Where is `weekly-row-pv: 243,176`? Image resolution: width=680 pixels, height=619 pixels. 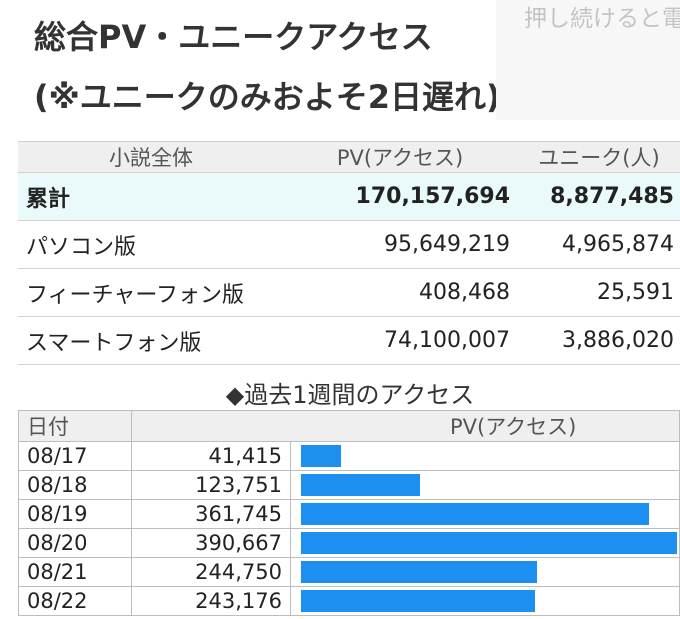
weekly-row-pv: 243,176 is located at coordinates (211, 601).